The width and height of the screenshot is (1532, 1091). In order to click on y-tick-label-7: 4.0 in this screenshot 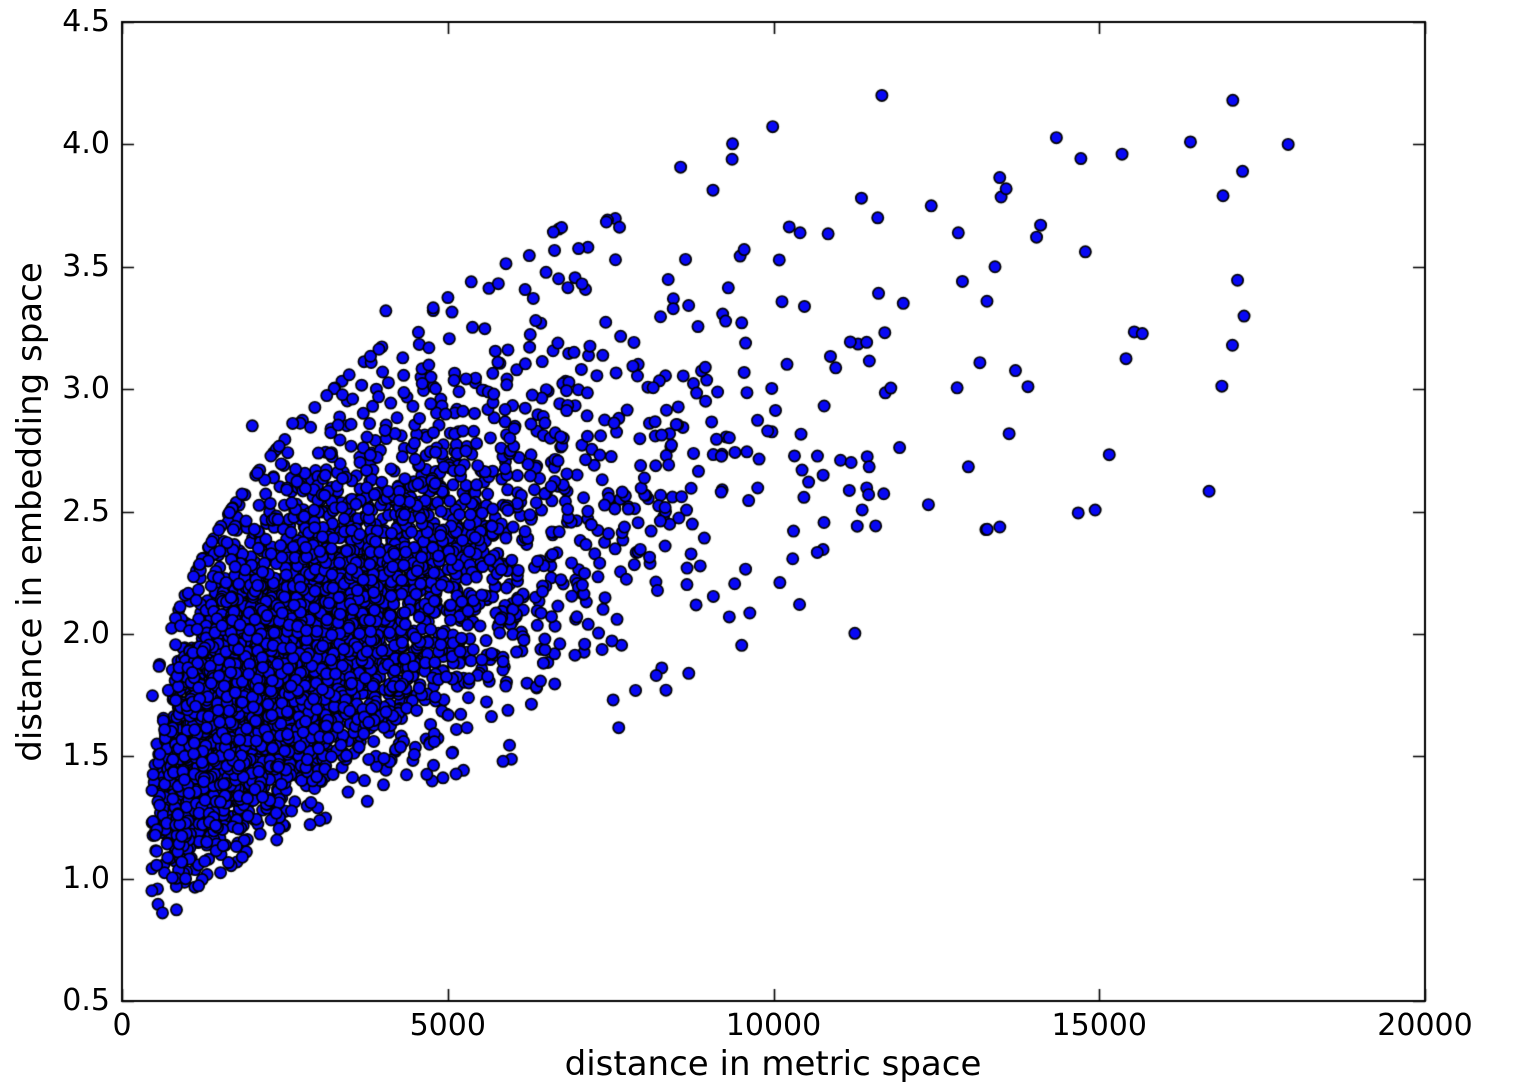, I will do `click(86, 144)`.